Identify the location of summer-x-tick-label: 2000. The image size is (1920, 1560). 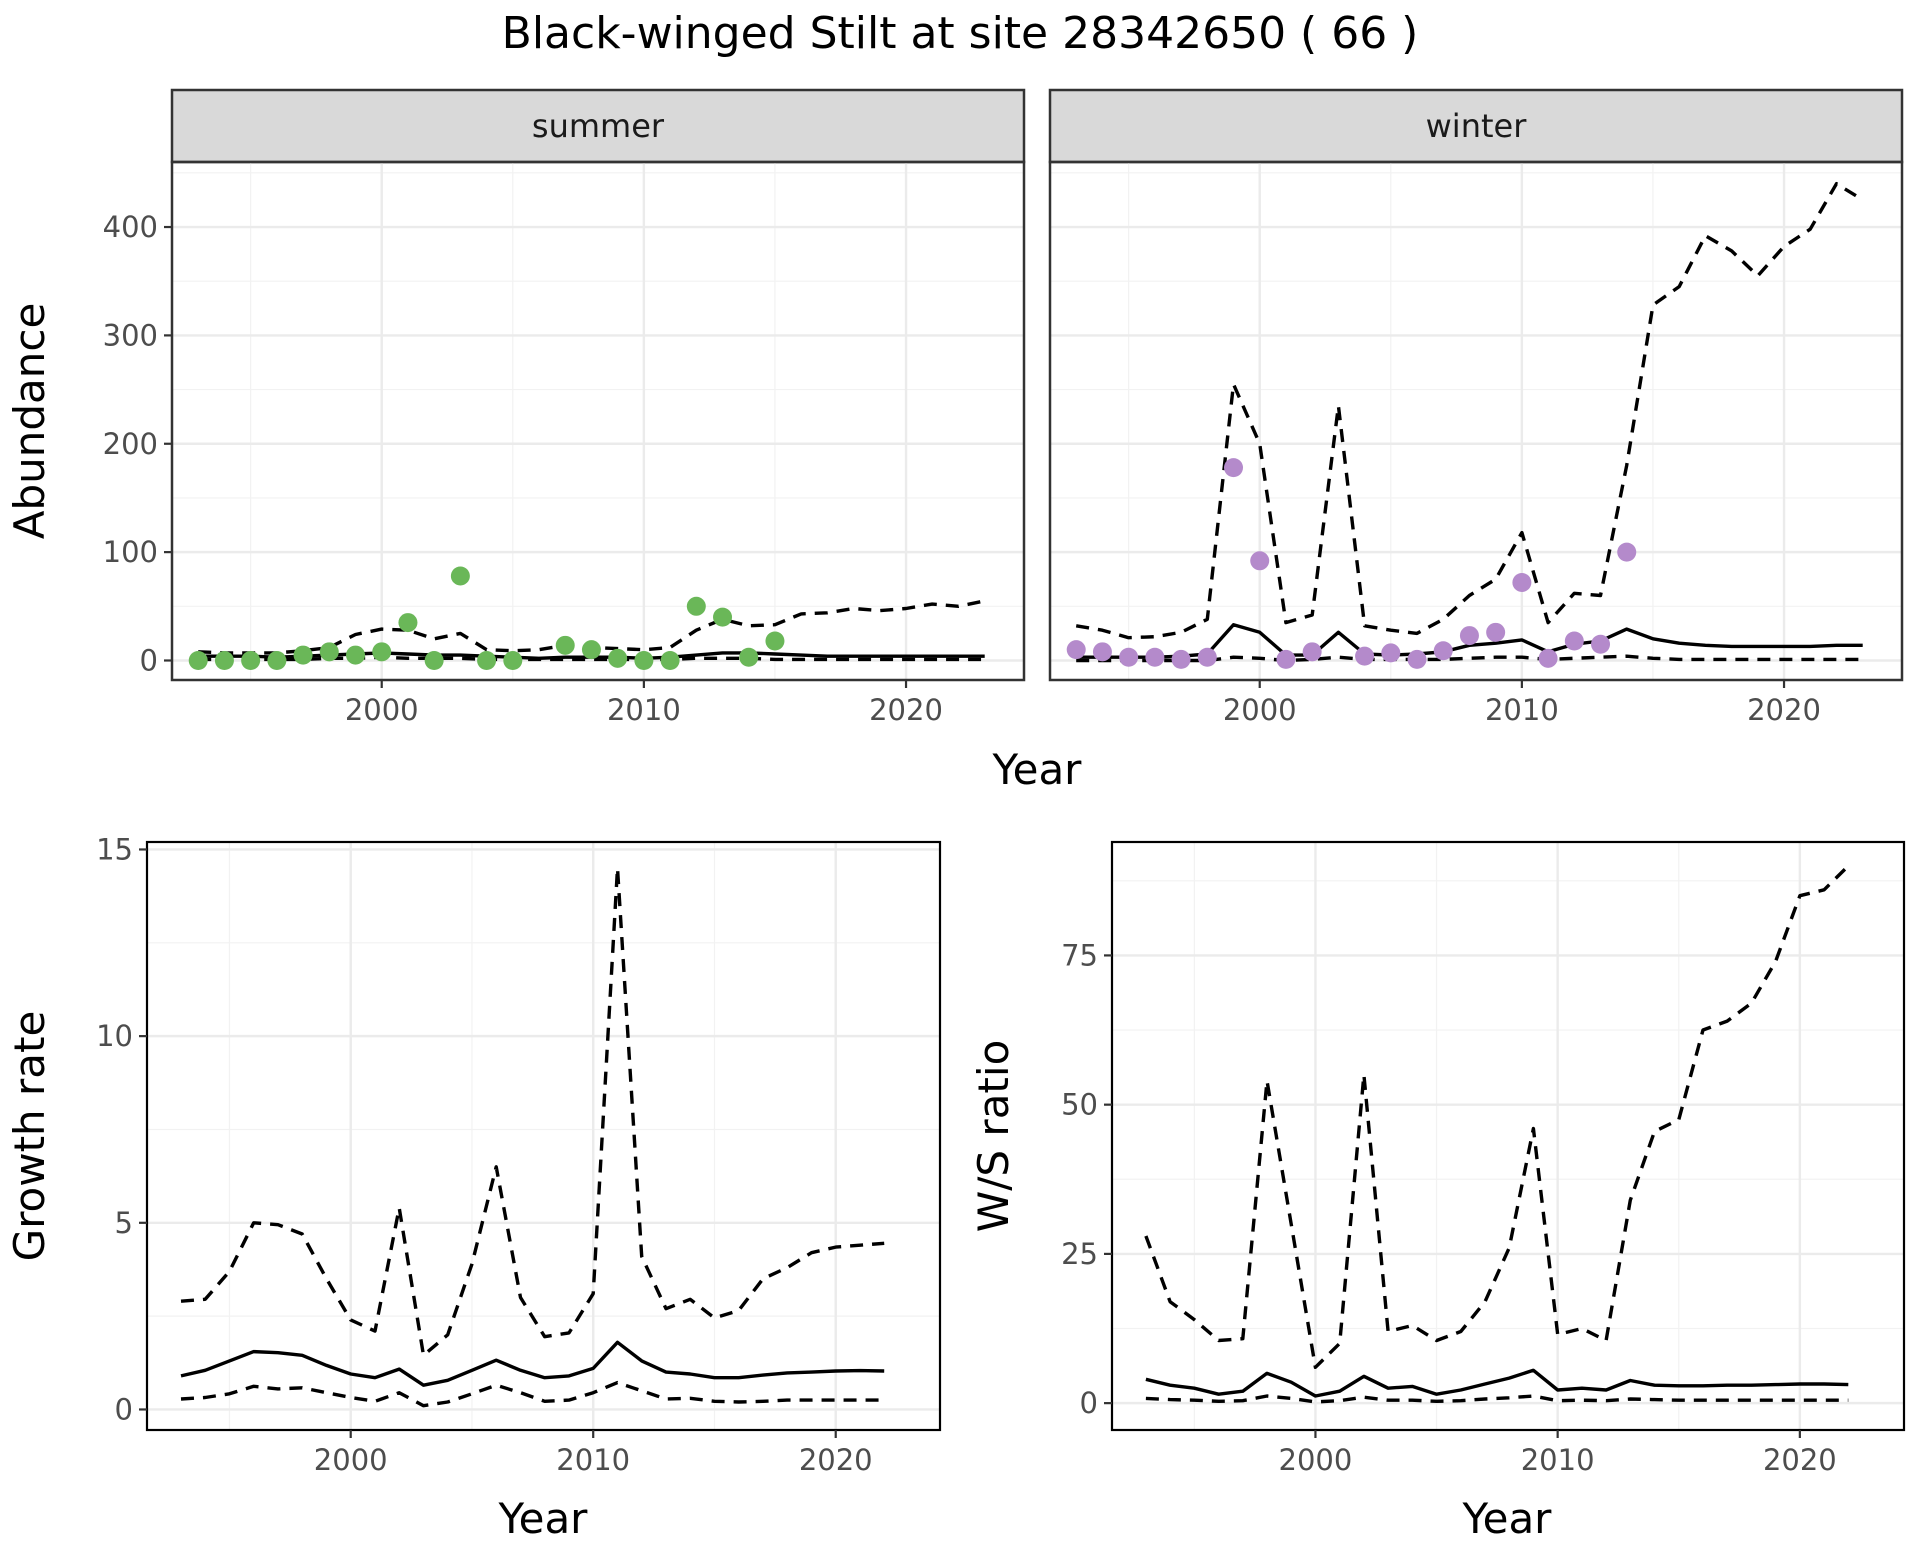
(382, 710).